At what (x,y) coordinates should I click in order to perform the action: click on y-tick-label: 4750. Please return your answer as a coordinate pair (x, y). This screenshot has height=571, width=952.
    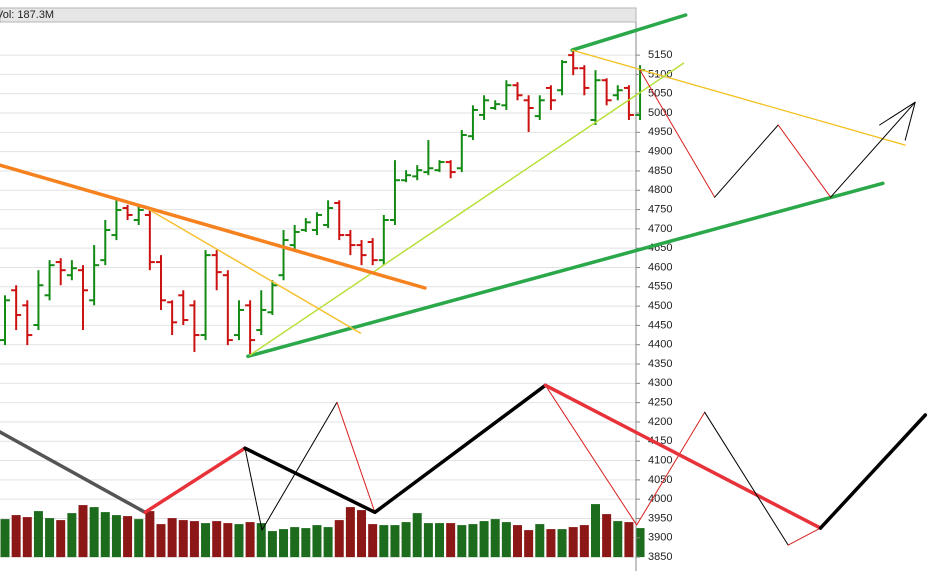
    Looking at the image, I should click on (660, 209).